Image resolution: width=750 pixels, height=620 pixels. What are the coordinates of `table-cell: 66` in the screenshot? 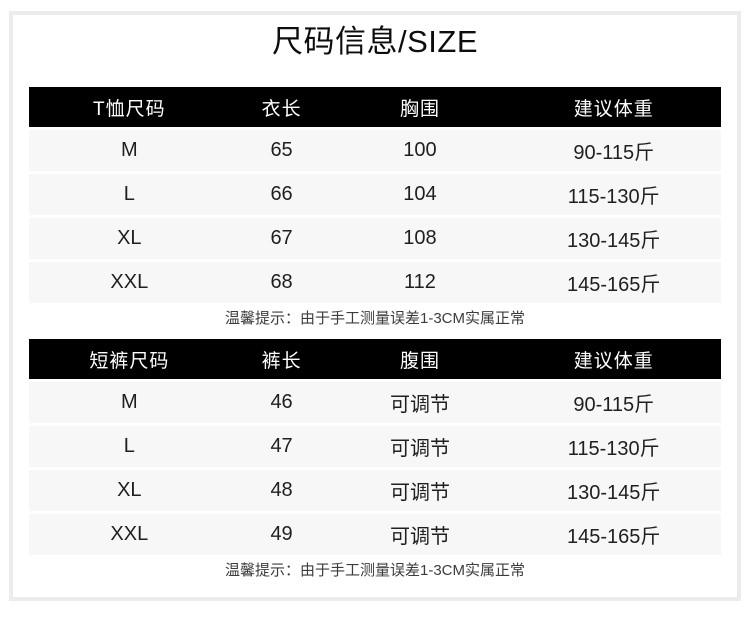 It's located at (281, 194).